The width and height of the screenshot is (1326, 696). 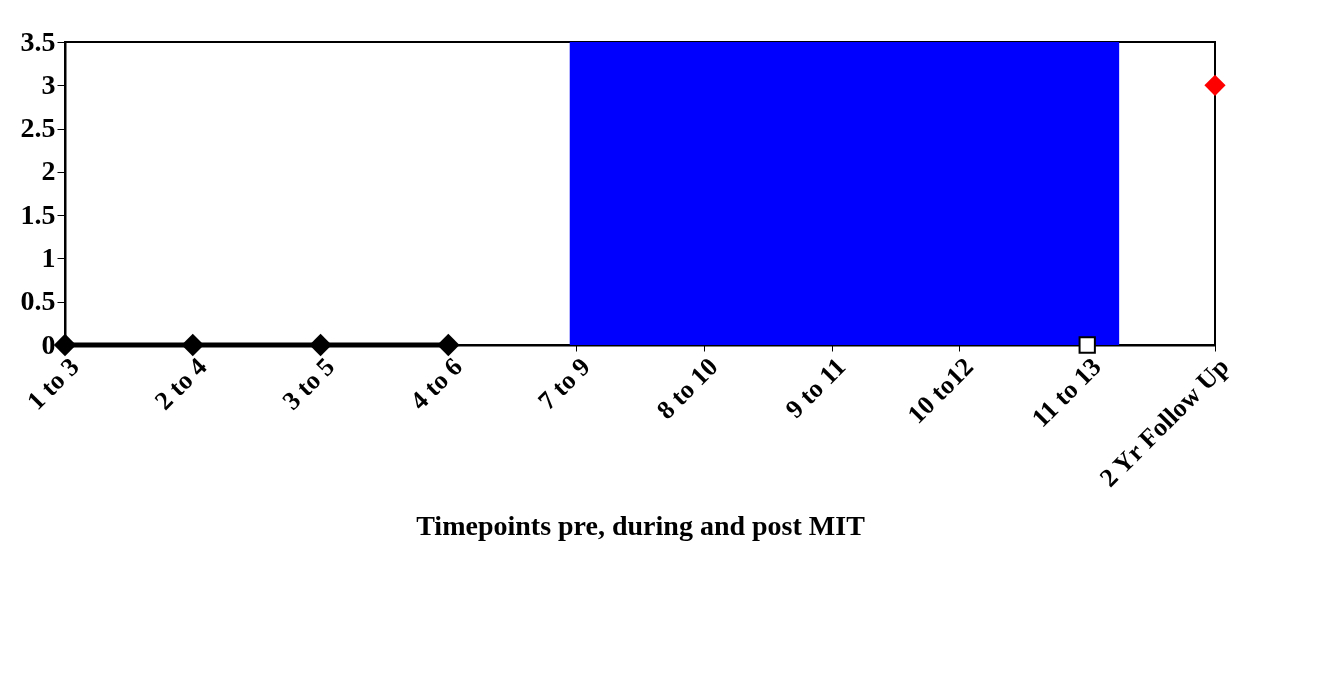 I want to click on x-tick-label: 3 to 5, so click(x=308, y=384).